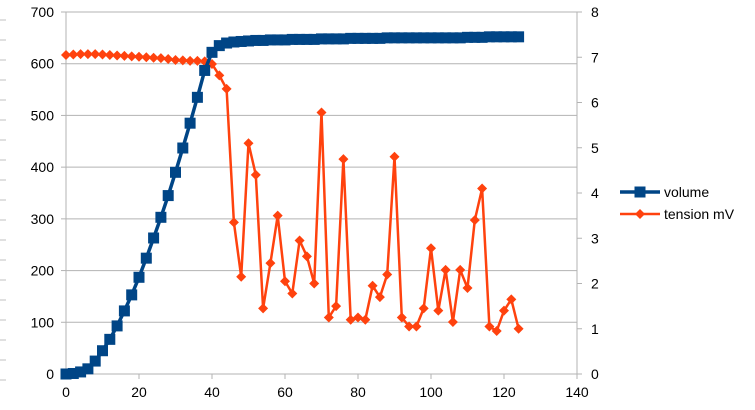  What do you see at coordinates (640, 192) in the screenshot?
I see `legend-marker-volume` at bounding box center [640, 192].